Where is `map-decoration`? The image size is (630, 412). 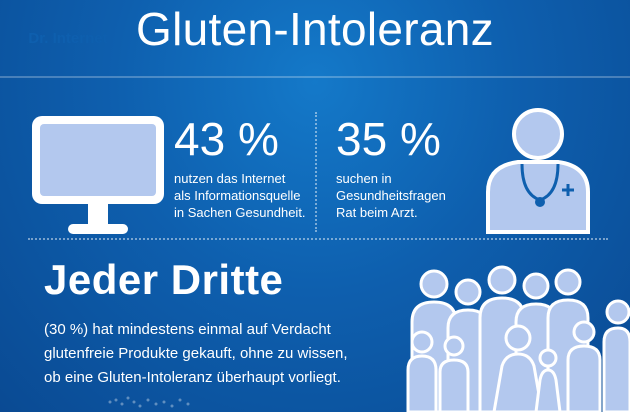 map-decoration is located at coordinates (149, 402).